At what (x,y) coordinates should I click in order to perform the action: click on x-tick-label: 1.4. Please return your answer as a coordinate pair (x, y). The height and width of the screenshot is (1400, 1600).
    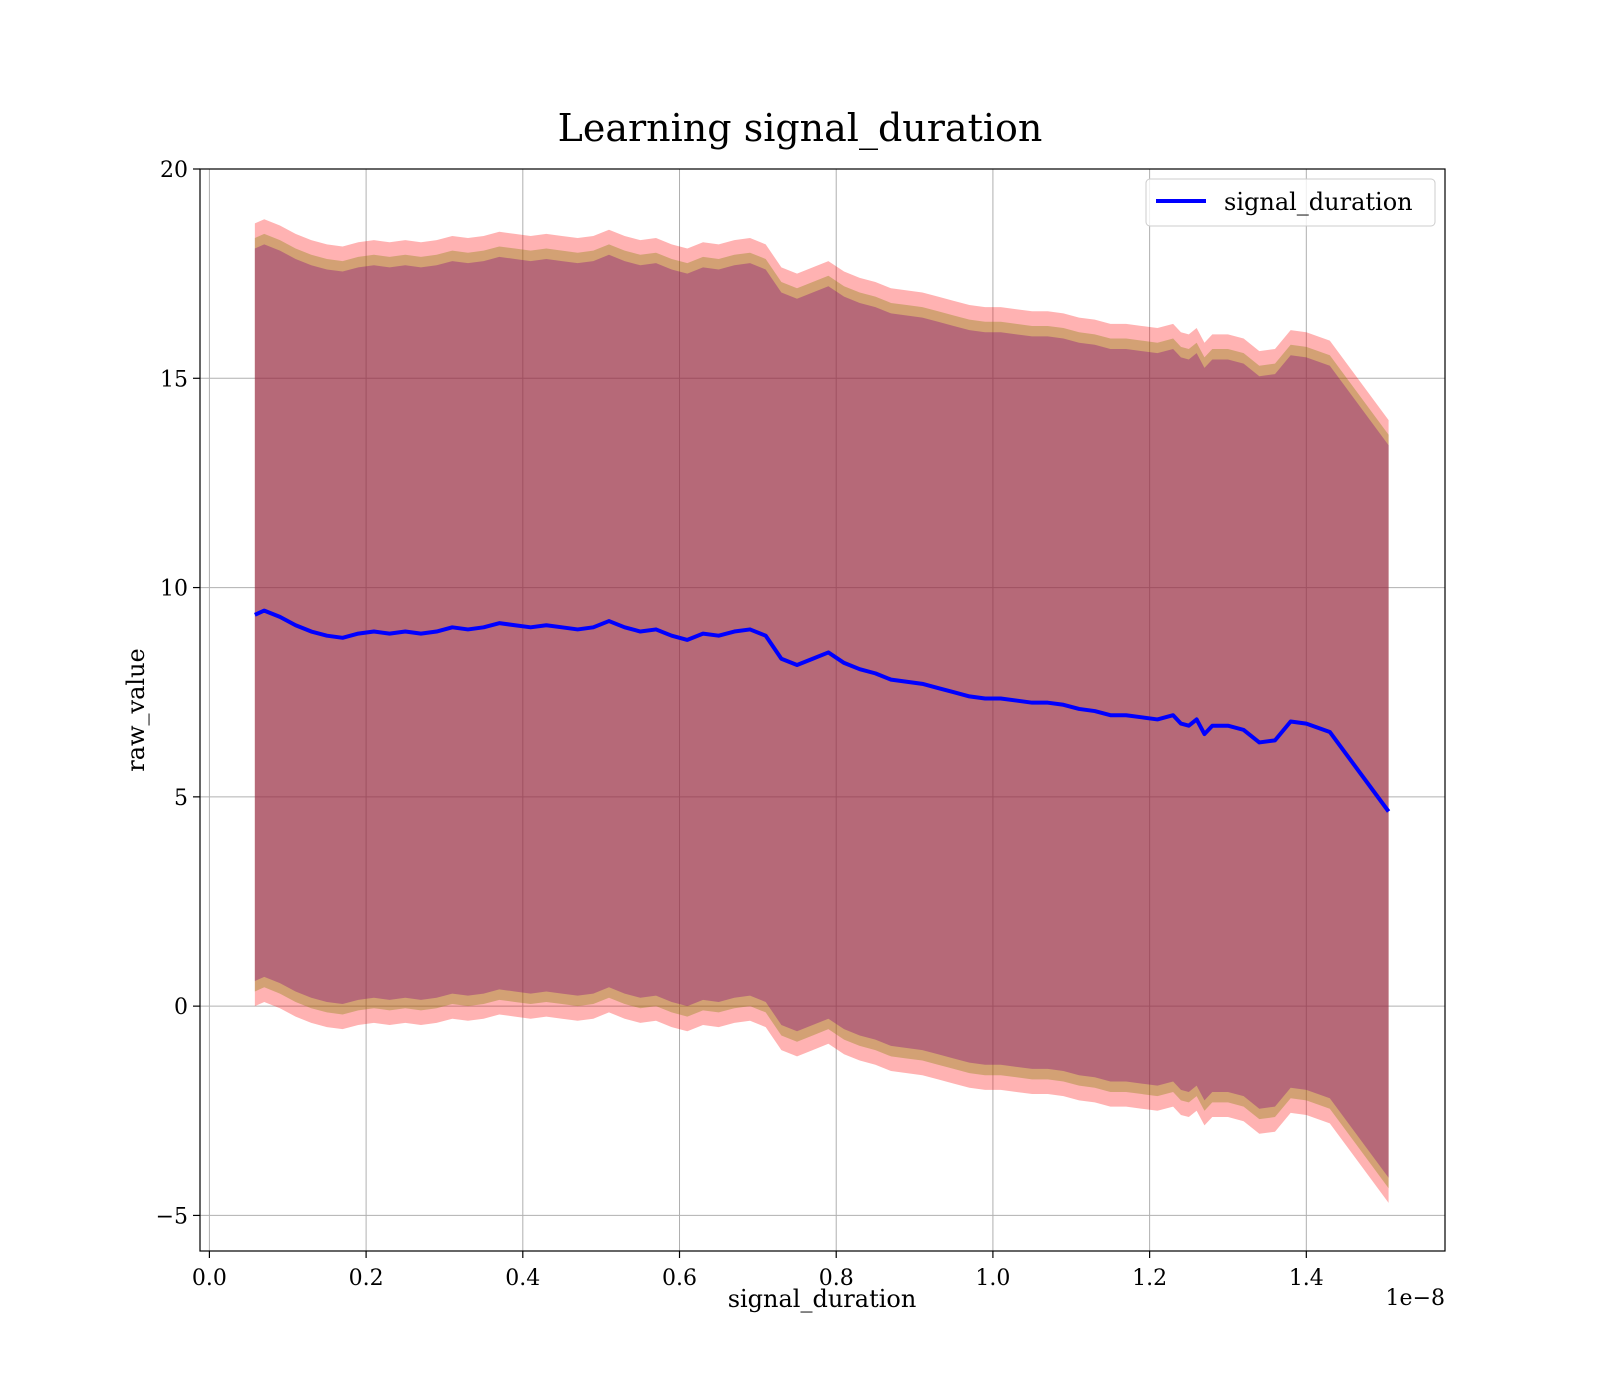
    Looking at the image, I should click on (1306, 1278).